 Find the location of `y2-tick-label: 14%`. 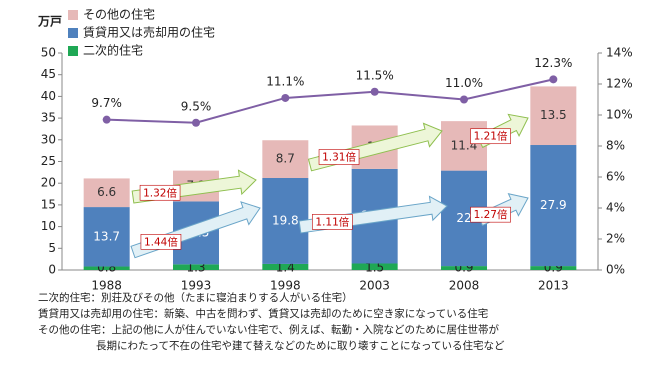

y2-tick-label: 14% is located at coordinates (619, 53).